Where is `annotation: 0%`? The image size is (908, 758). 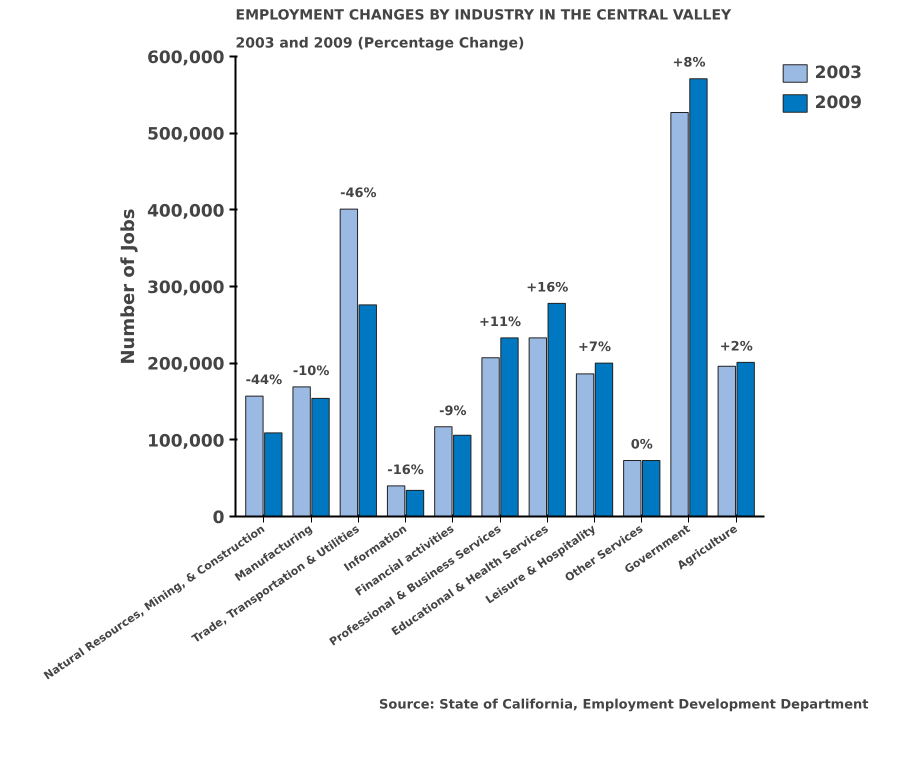
annotation: 0% is located at coordinates (641, 445).